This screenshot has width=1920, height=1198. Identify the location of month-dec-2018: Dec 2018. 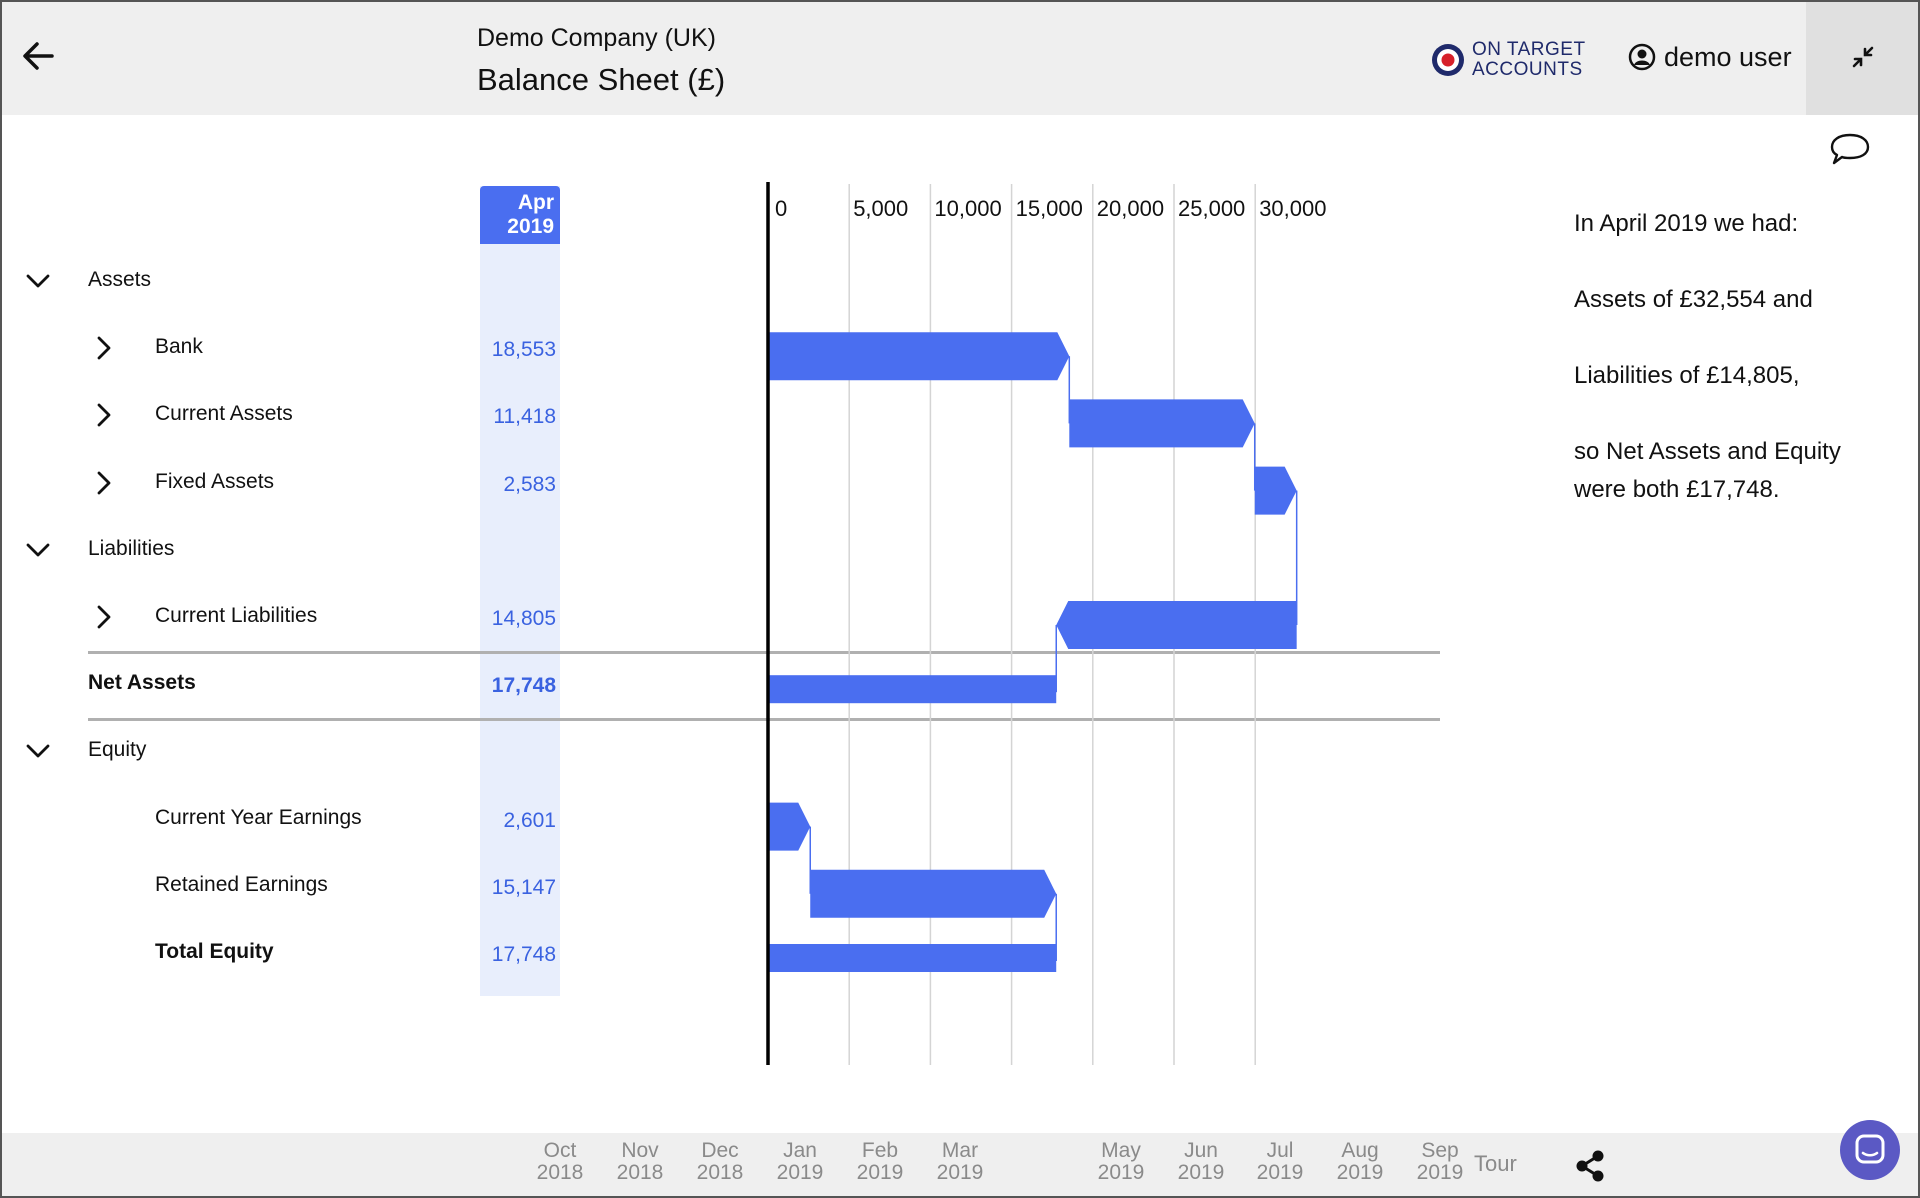
(720, 1162).